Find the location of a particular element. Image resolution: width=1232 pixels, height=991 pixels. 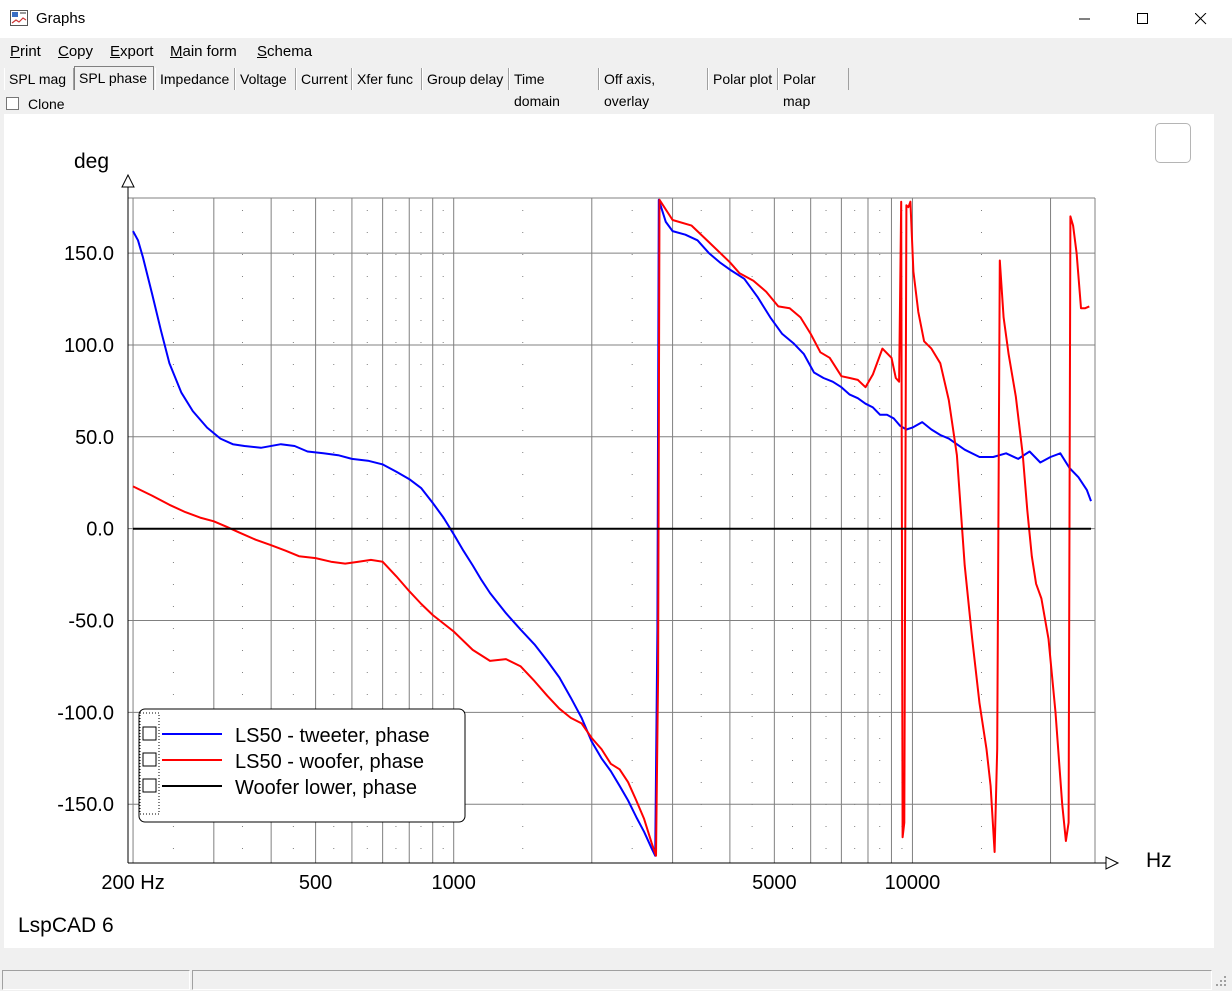

x-tick-label: 10000 is located at coordinates (913, 883).